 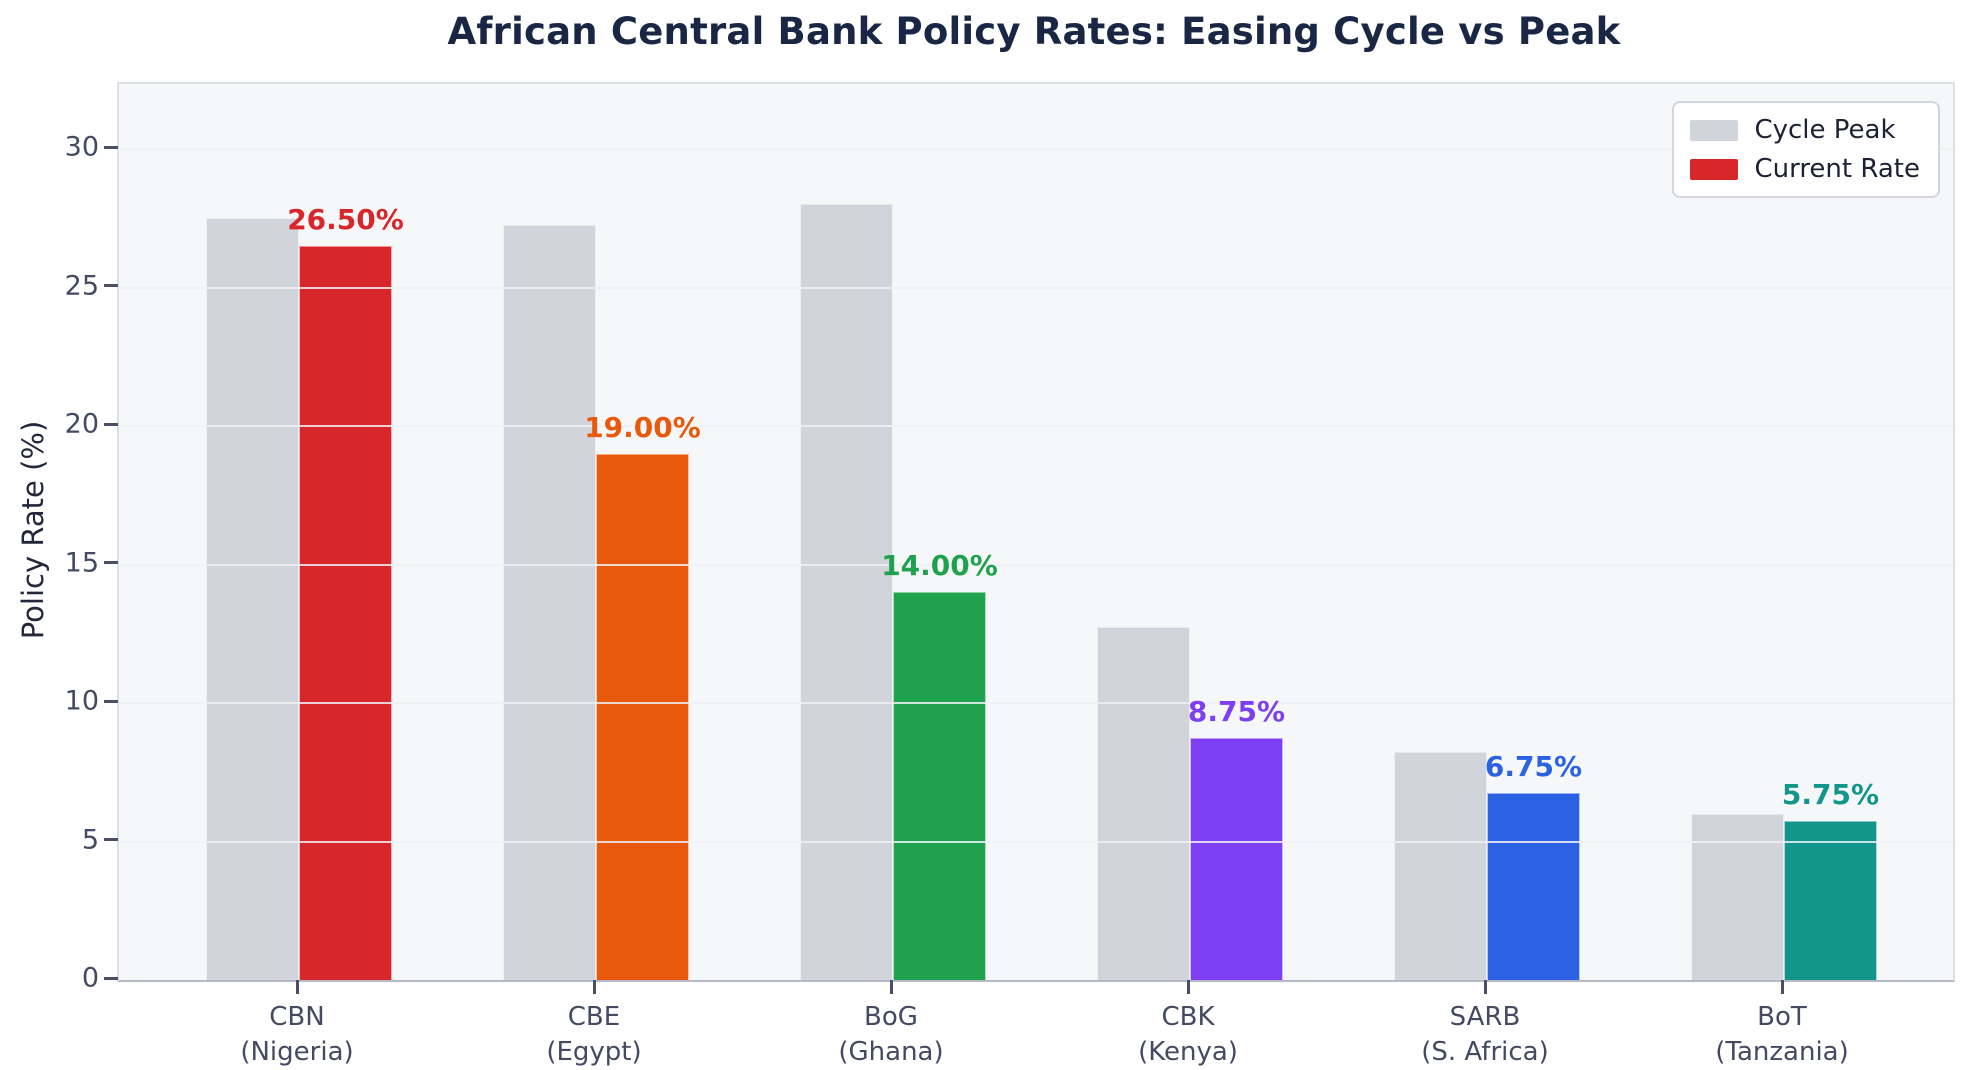 I want to click on bar-current-rate-SARB, so click(x=1533, y=886).